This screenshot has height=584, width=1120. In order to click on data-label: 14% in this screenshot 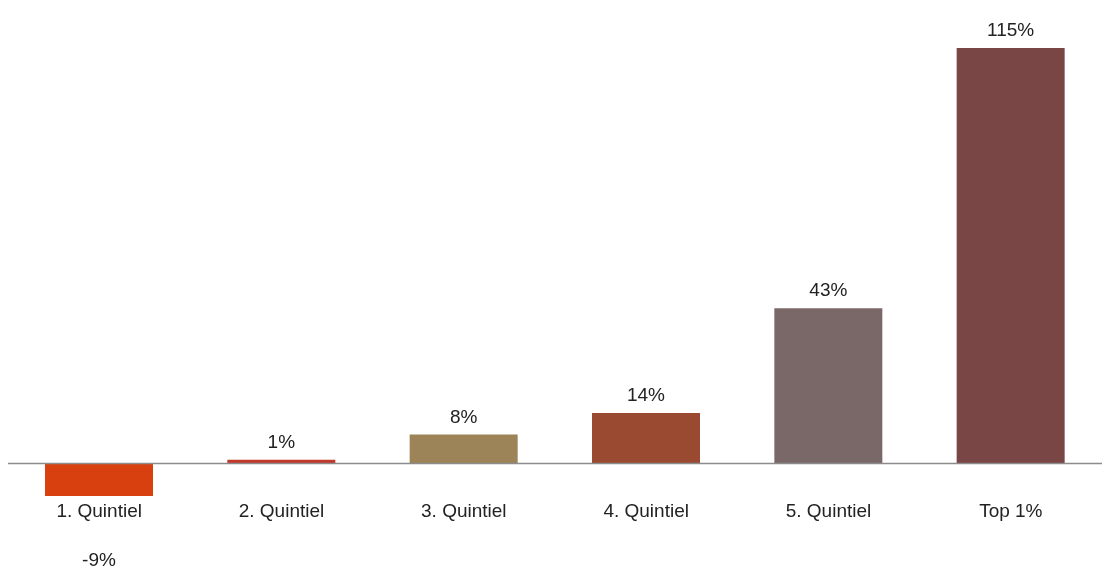, I will do `click(646, 394)`.